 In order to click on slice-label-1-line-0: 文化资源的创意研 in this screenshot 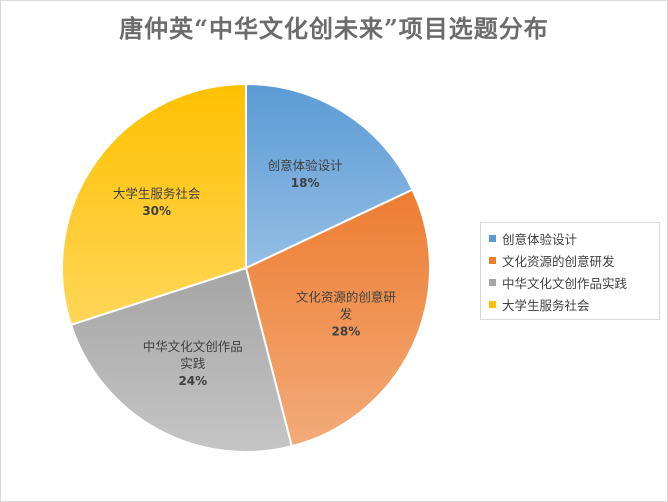, I will do `click(346, 297)`.